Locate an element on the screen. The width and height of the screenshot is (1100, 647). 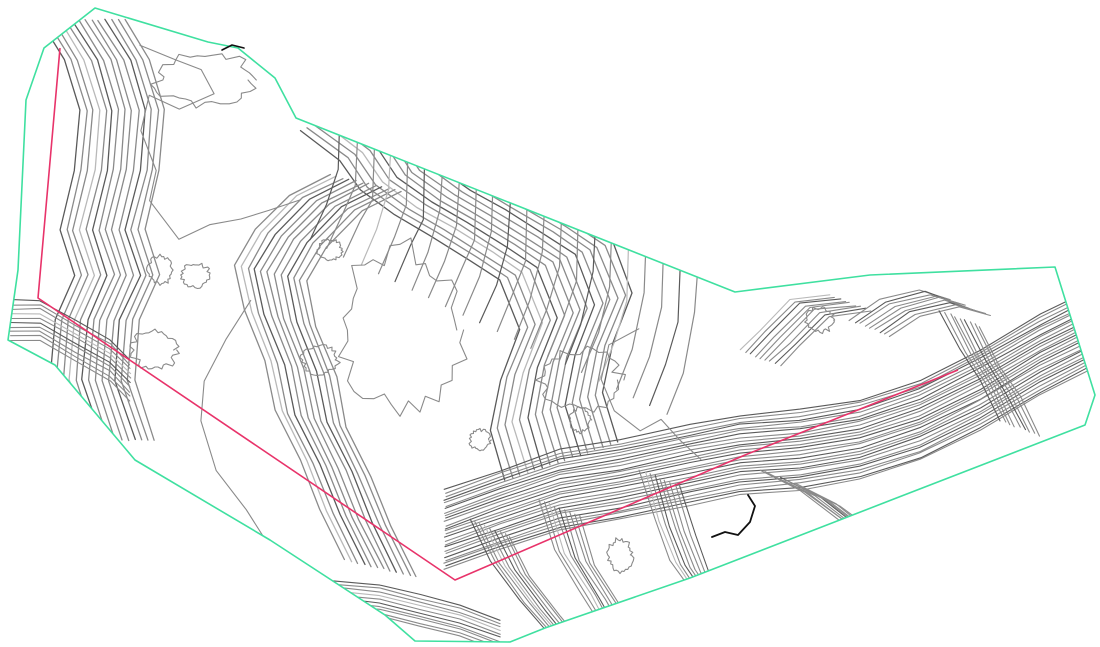
dark-feature-line is located at coordinates (733, 516).